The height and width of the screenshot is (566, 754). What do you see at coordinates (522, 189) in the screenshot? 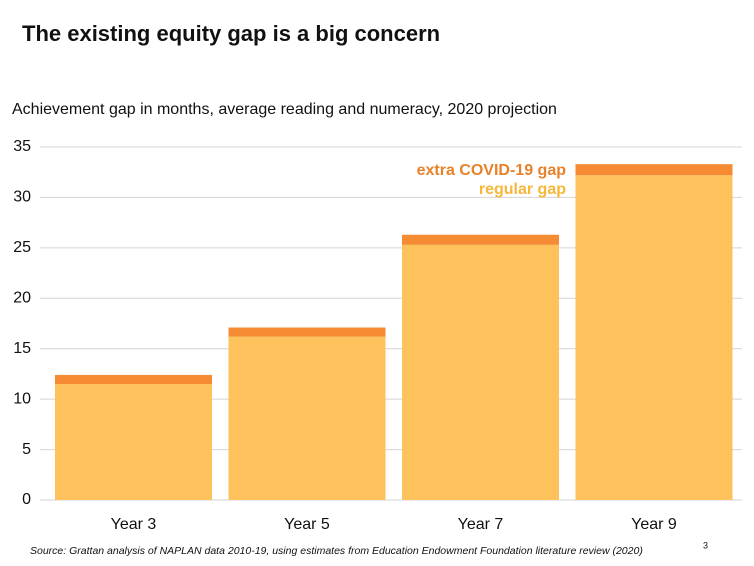
I see `legend-label: regular gap` at bounding box center [522, 189].